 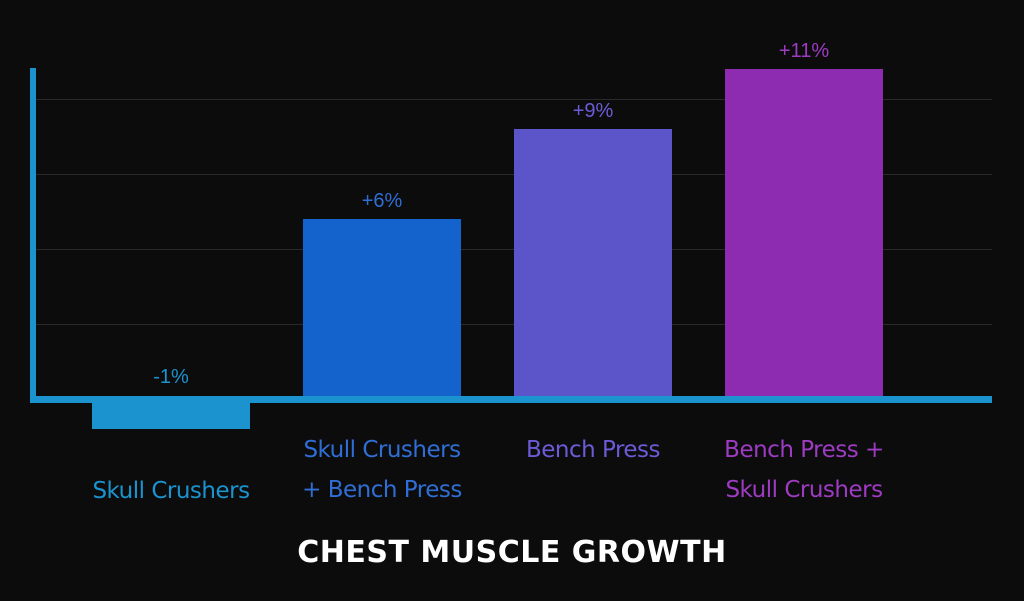 I want to click on x-axis-line, so click(x=511, y=399).